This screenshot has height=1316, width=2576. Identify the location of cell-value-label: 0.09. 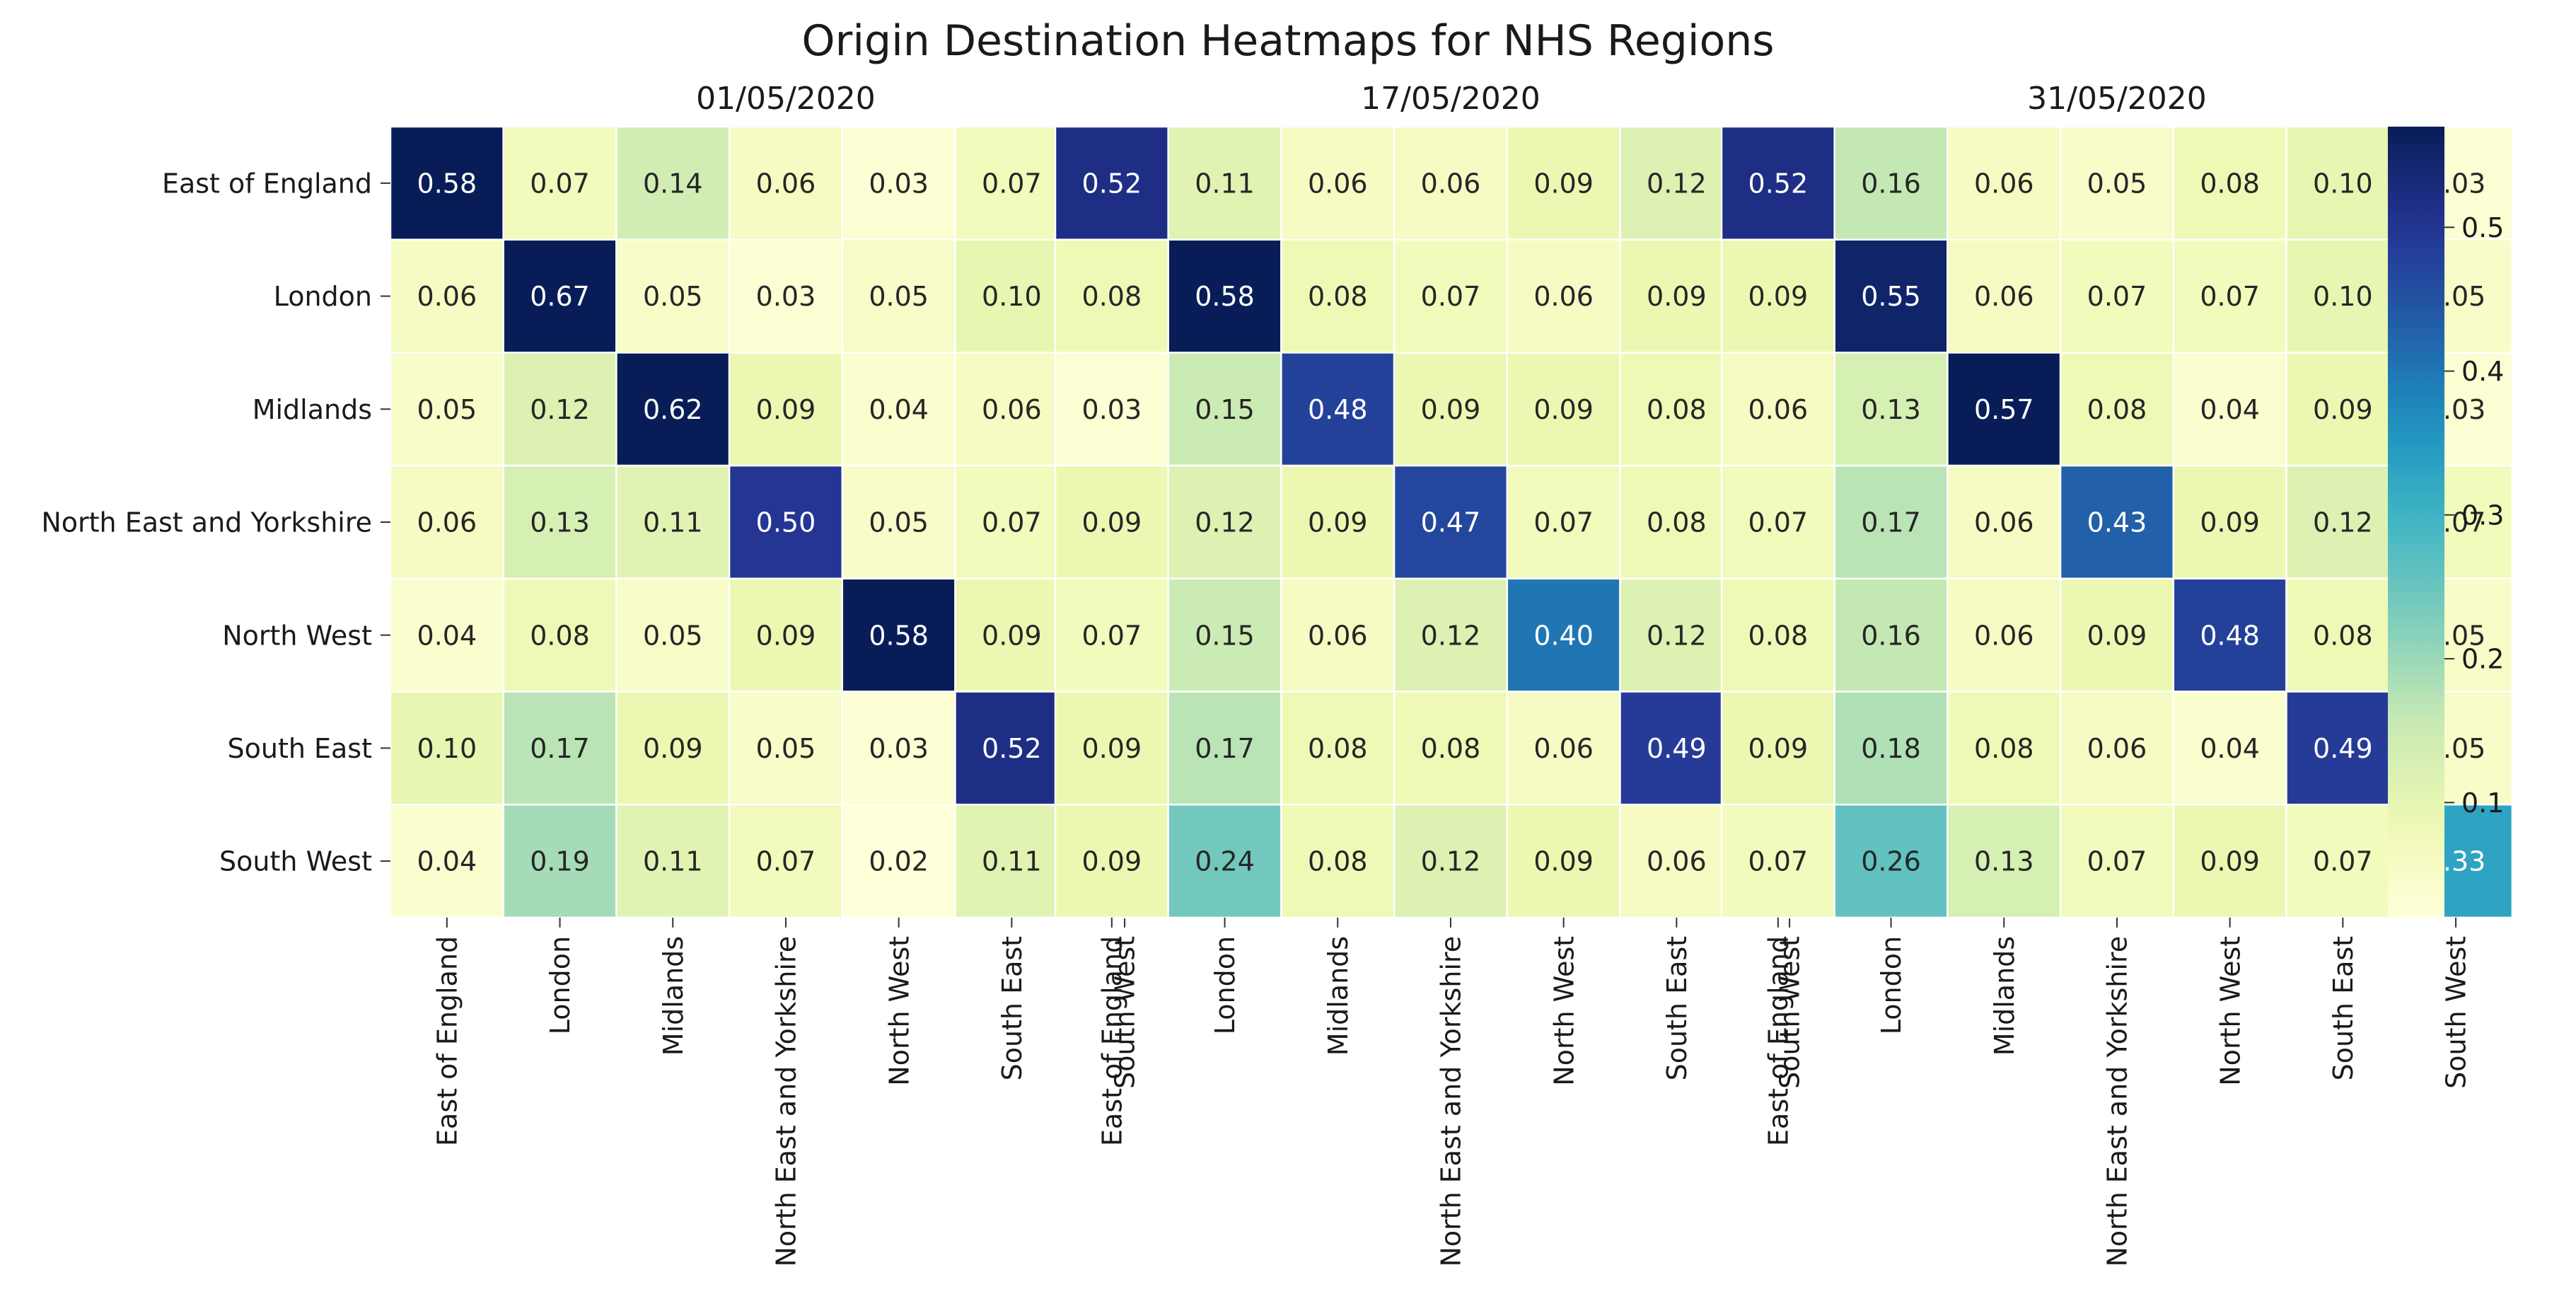
(1451, 409).